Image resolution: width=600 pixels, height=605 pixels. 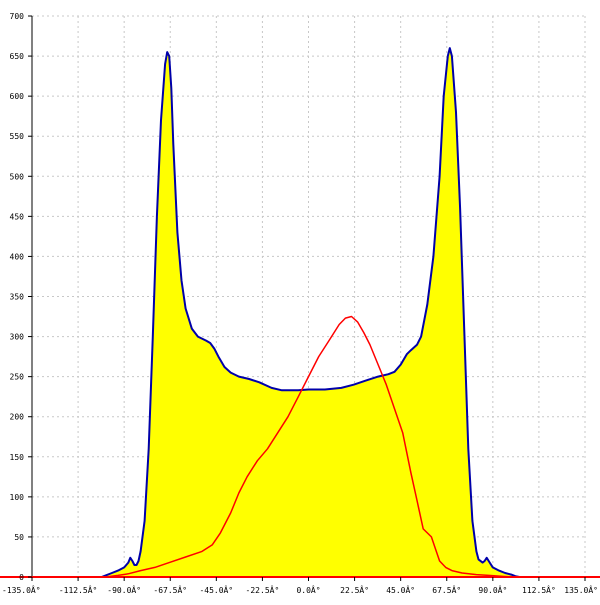 I want to click on x-tick-label: 67.5Â°, so click(x=446, y=589).